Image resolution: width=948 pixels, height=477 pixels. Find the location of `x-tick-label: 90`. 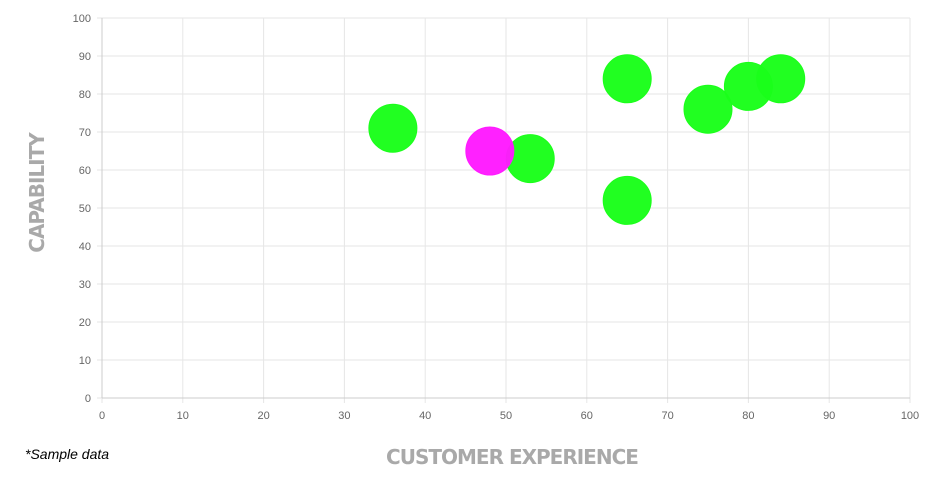

x-tick-label: 90 is located at coordinates (829, 416).